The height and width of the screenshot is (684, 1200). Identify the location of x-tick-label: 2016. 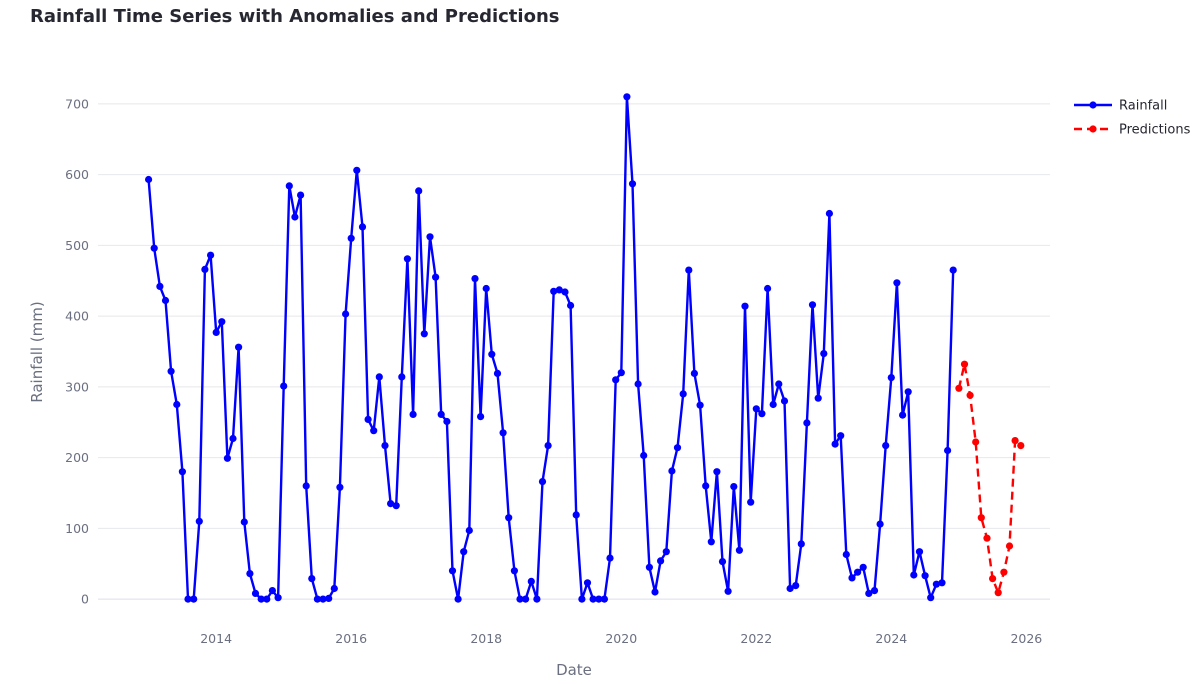
(351, 638).